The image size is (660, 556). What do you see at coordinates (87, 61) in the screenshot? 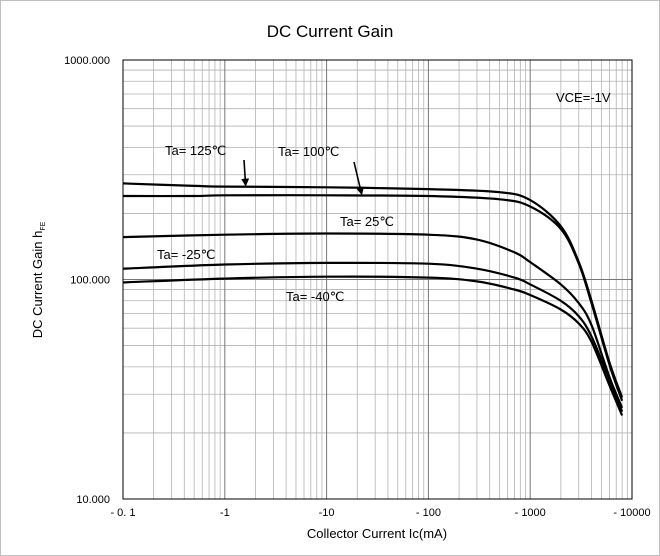
I see `y-tick-label: 1000.000` at bounding box center [87, 61].